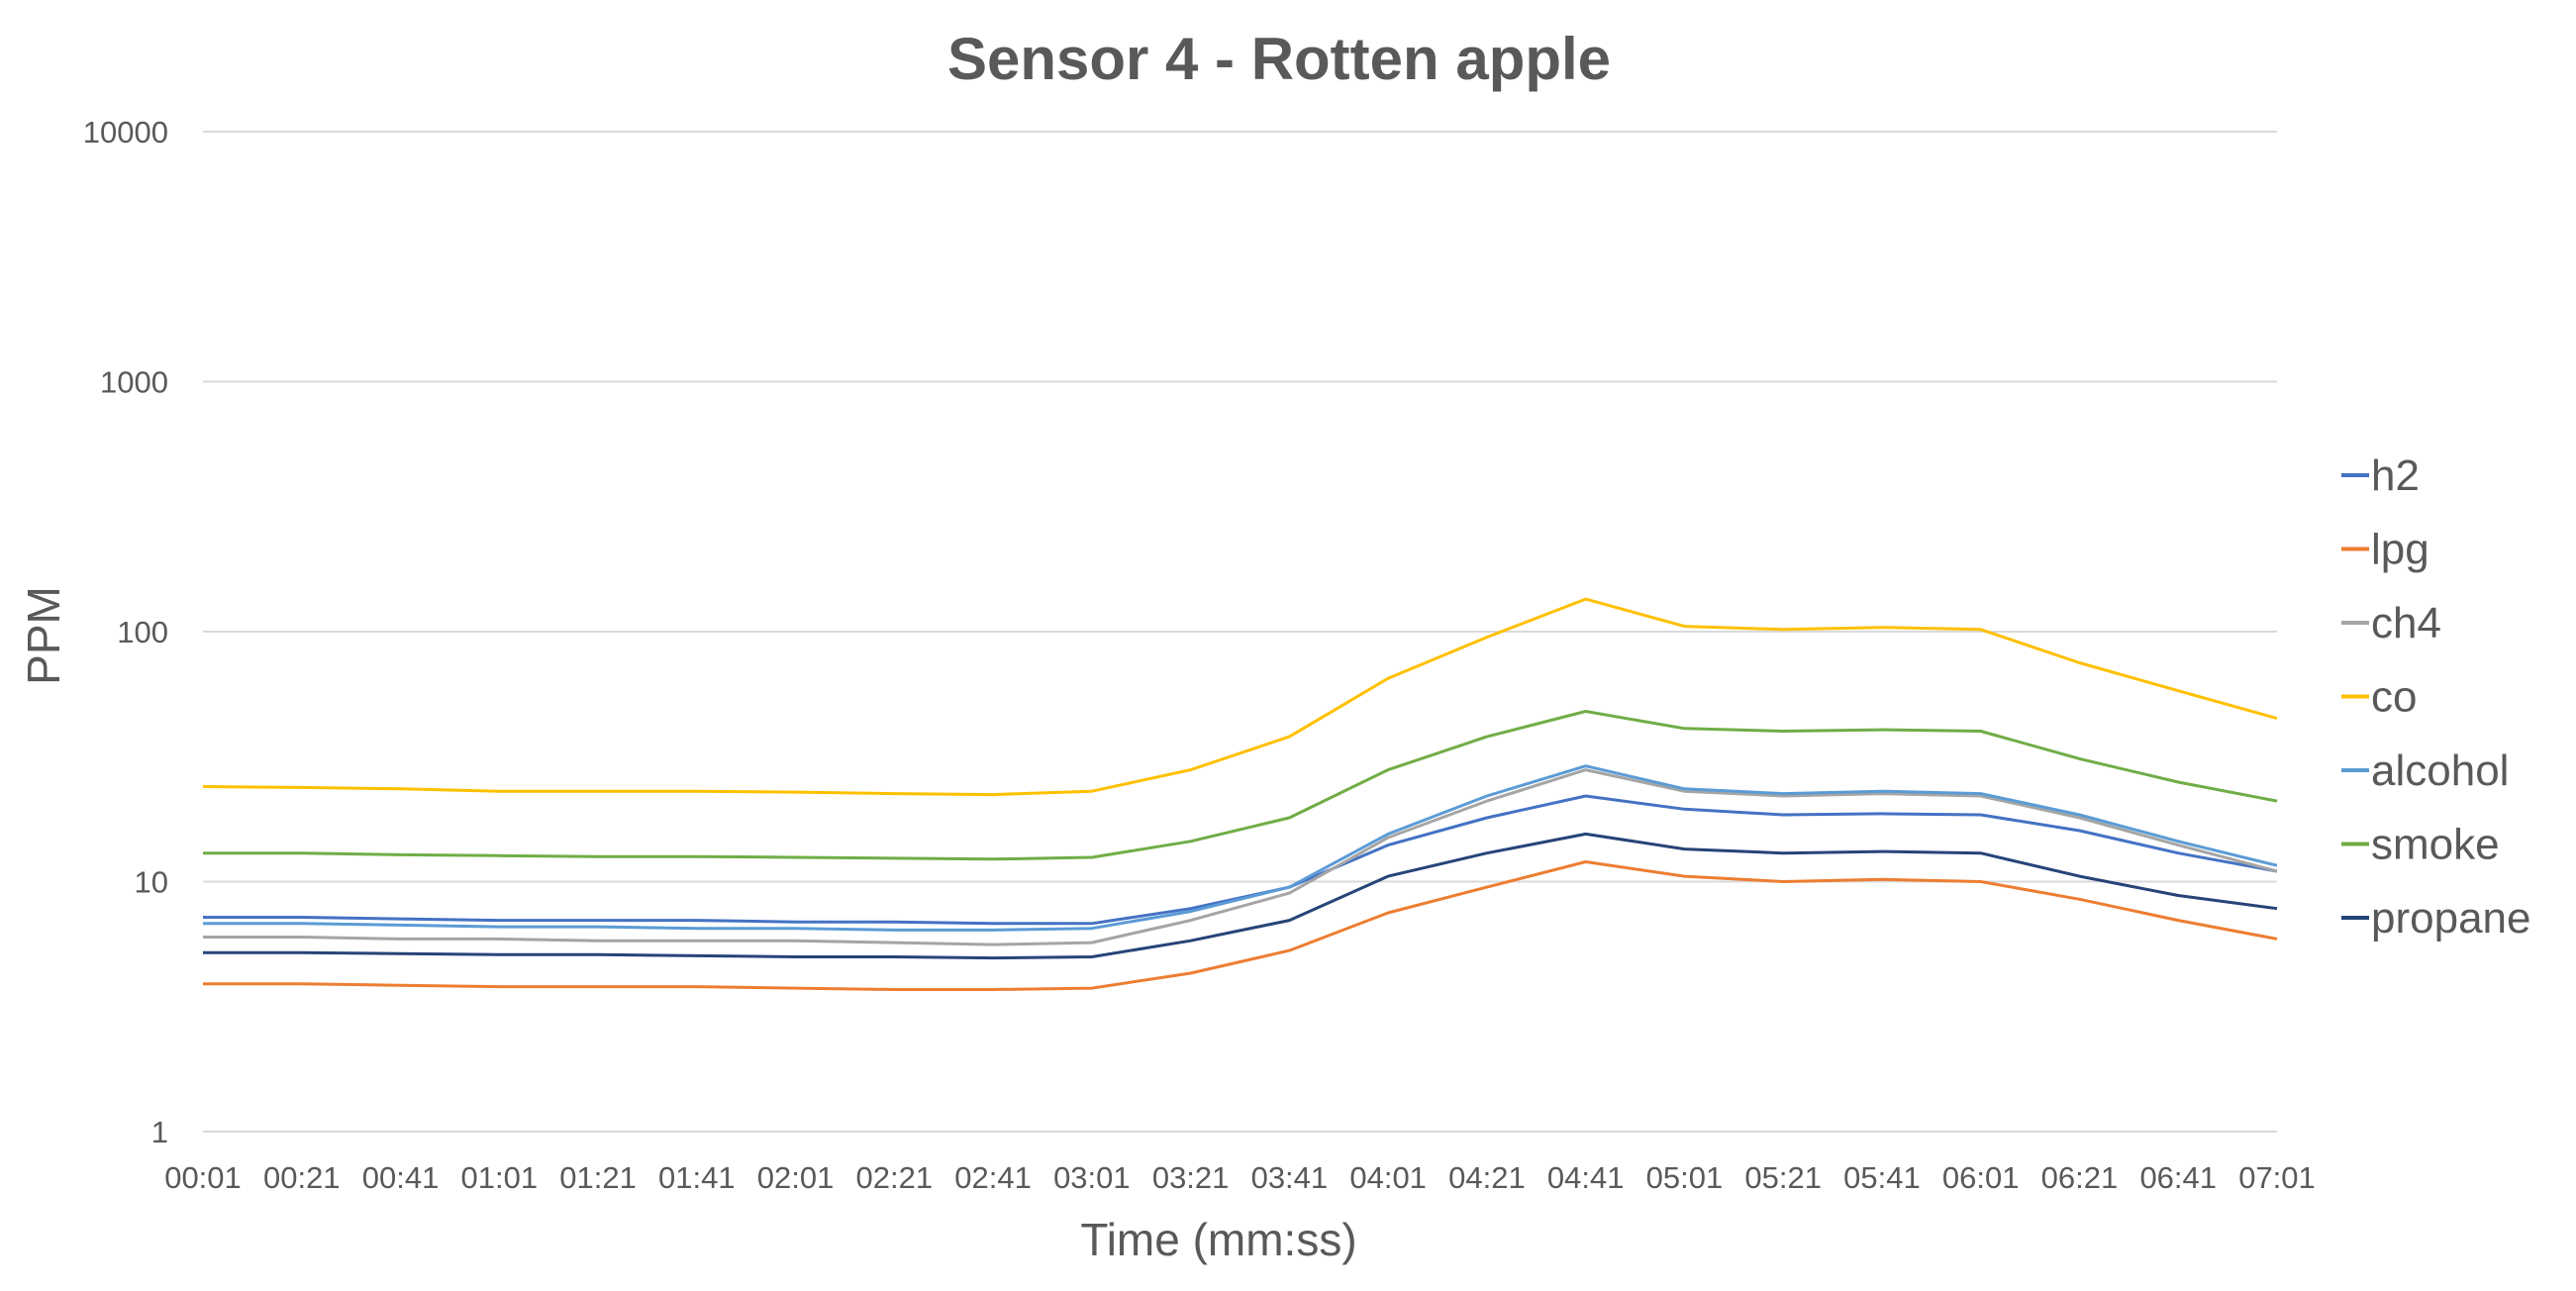  I want to click on x-tick-label: 01:21, so click(598, 1177).